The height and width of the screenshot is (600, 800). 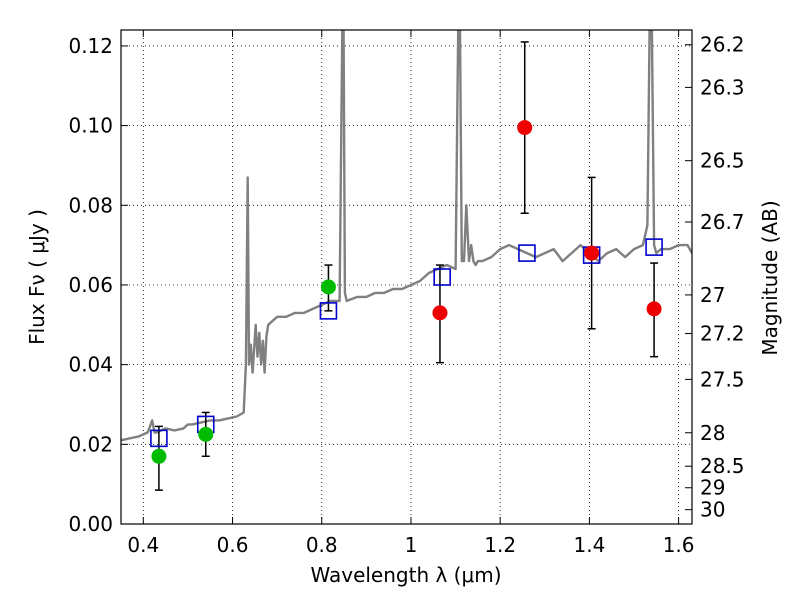 I want to click on y-axis-right-label: Magnitude (AB), so click(x=770, y=277).